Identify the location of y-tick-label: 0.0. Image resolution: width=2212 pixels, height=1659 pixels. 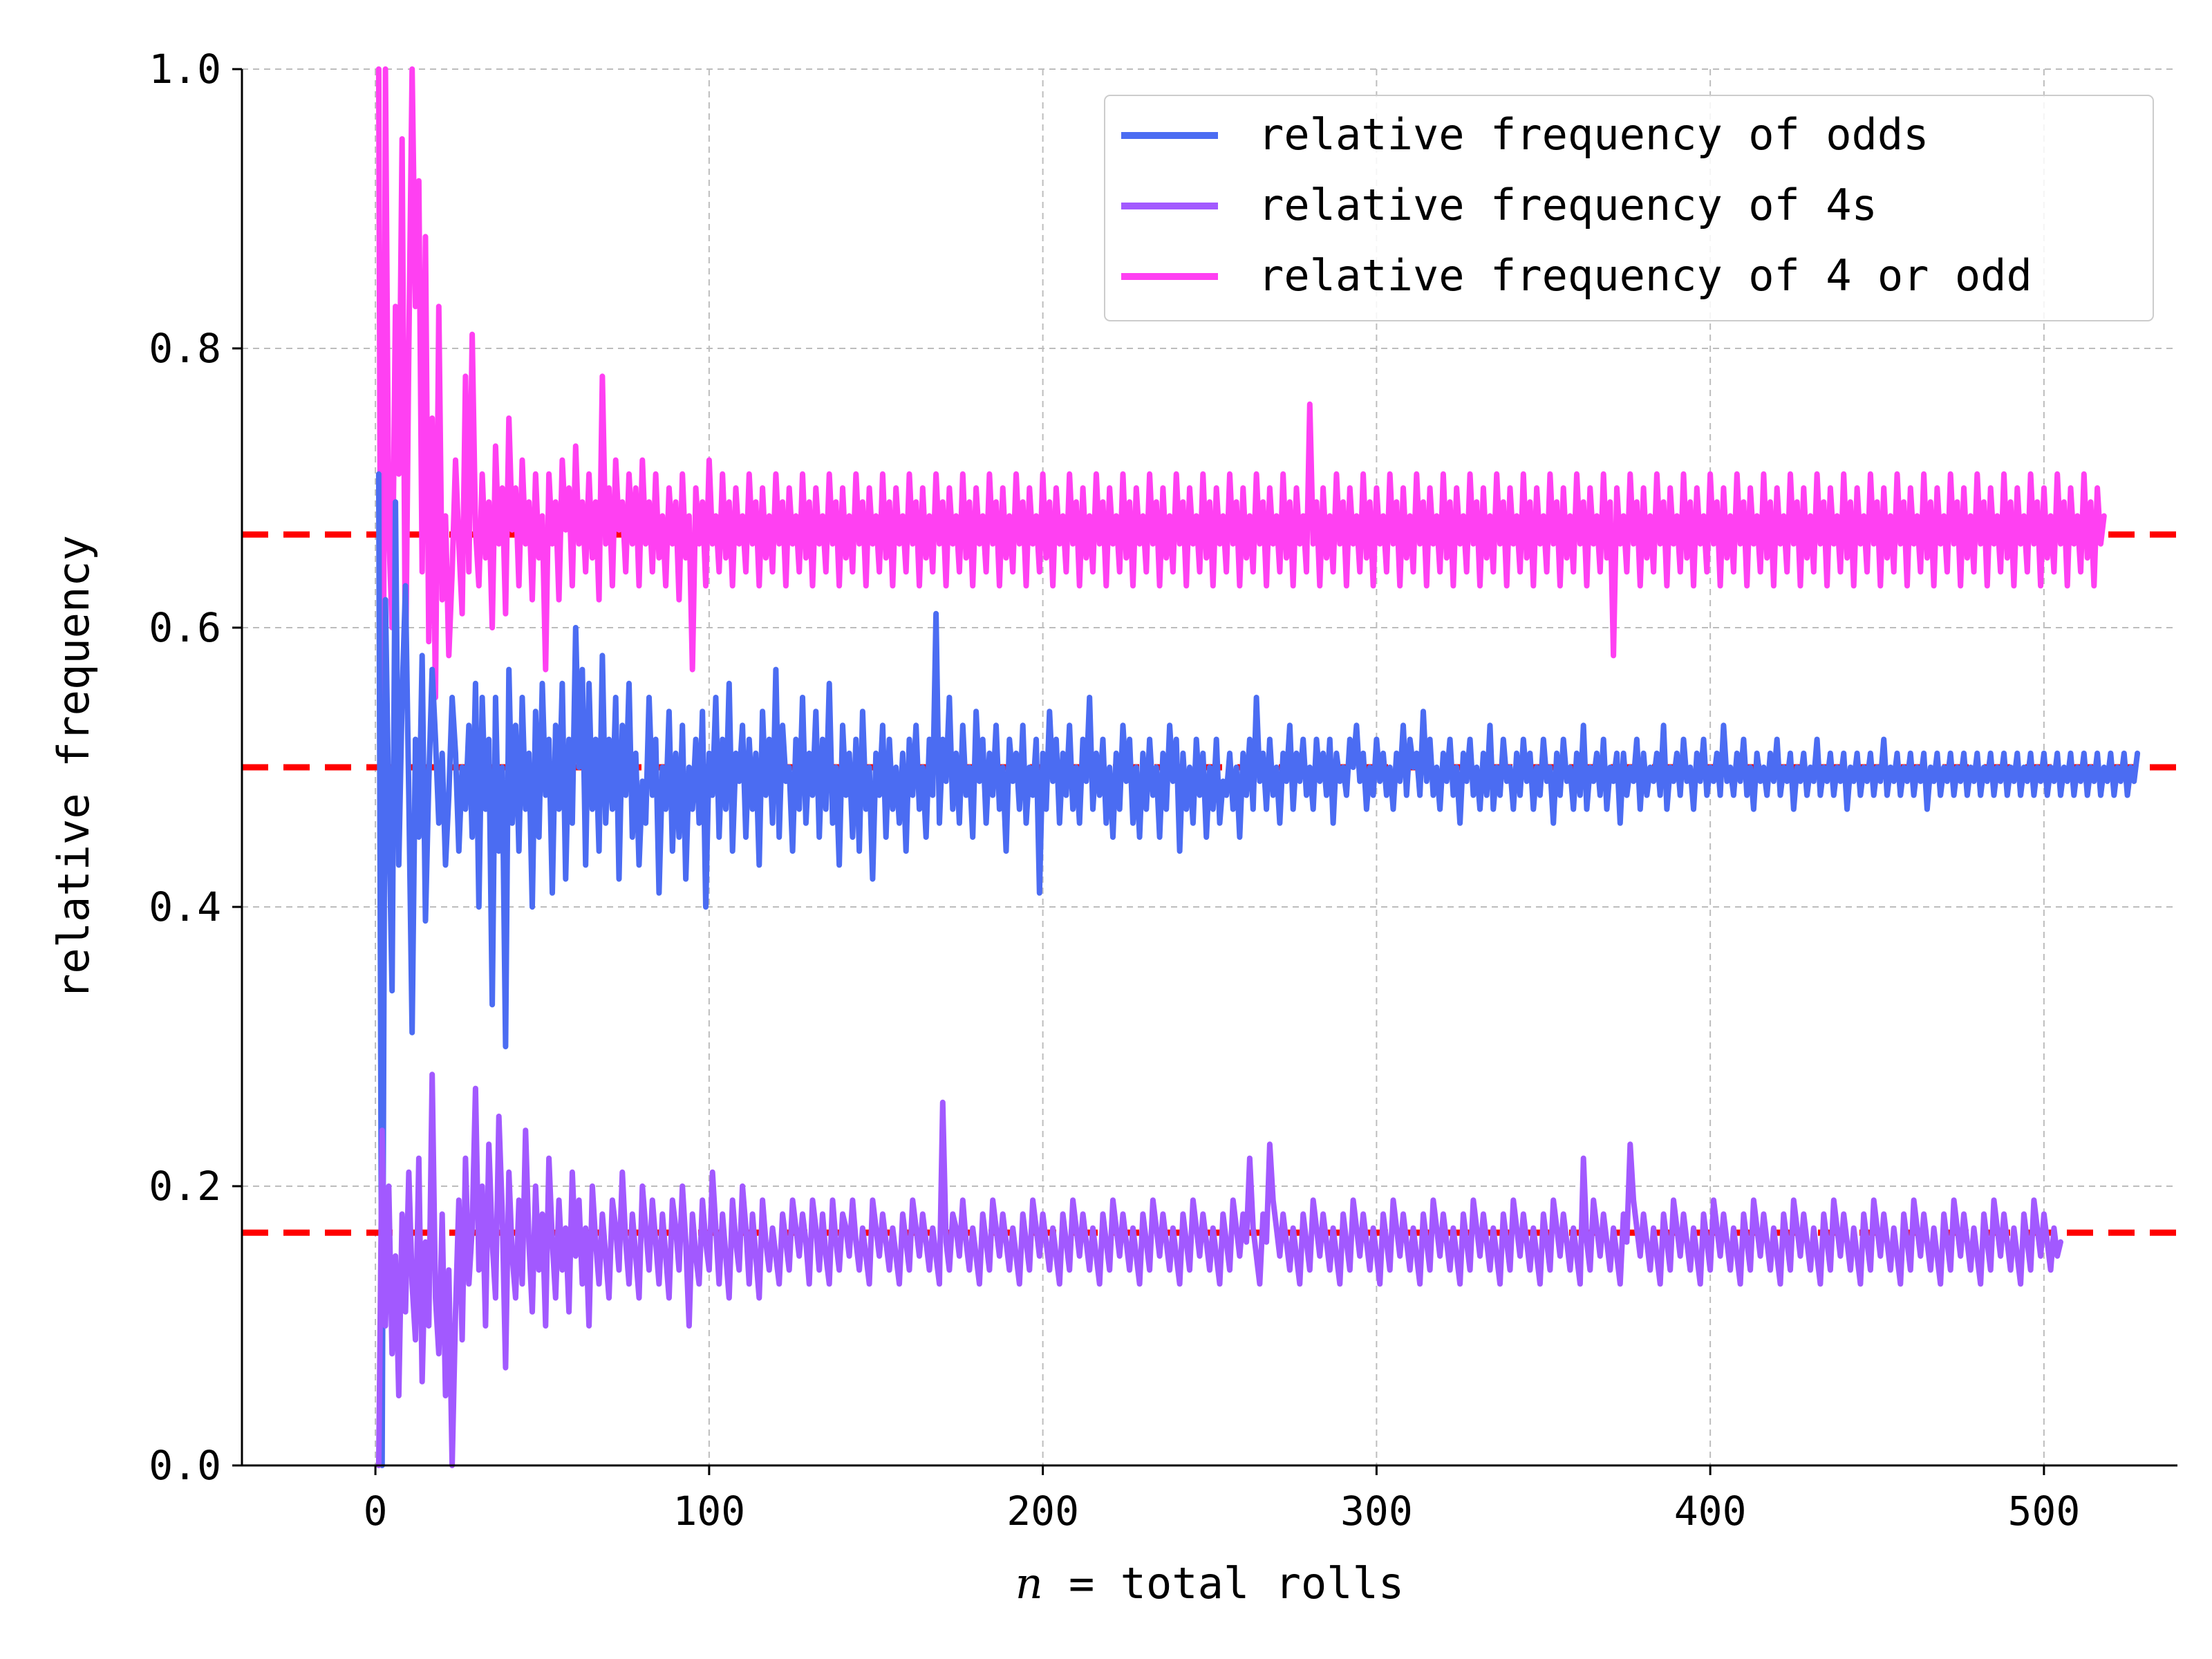
(185, 1465).